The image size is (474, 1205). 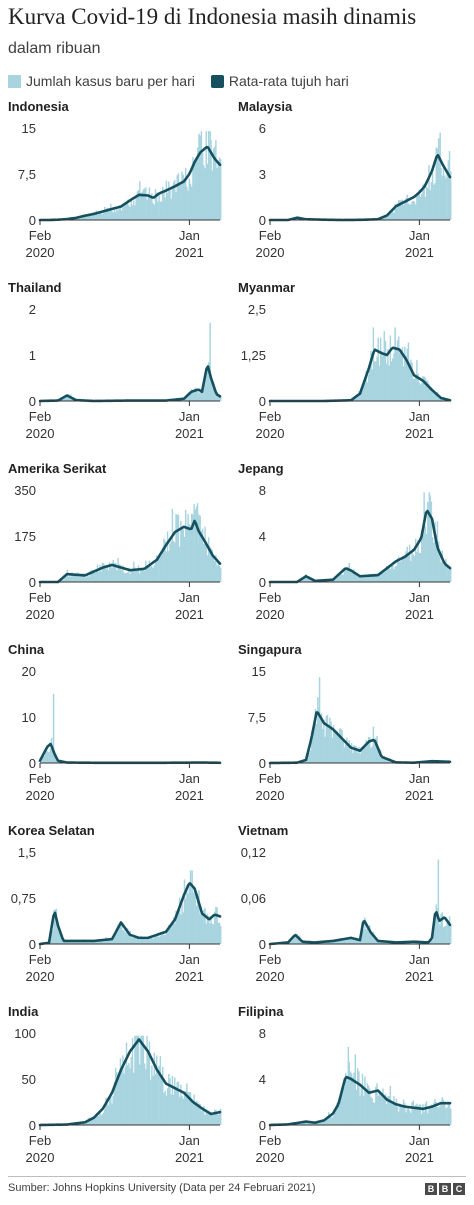 What do you see at coordinates (261, 1011) in the screenshot?
I see `panel-title: Filipina` at bounding box center [261, 1011].